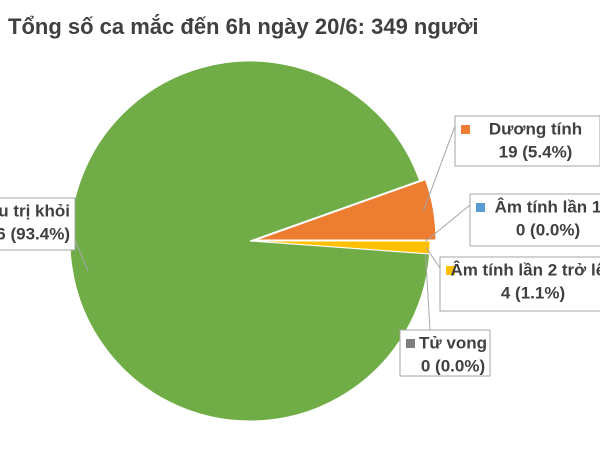 Image resolution: width=600 pixels, height=450 pixels. Describe the element at coordinates (35, 210) in the screenshot. I see `slice-label: Đã điều trị khỏi` at that location.